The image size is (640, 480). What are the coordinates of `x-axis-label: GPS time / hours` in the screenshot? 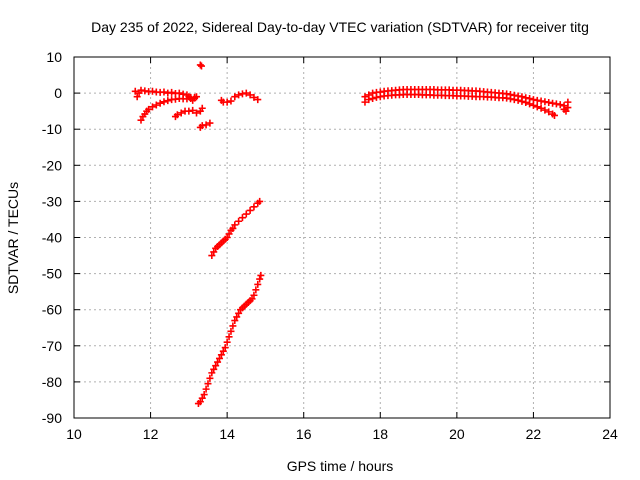 It's located at (340, 466).